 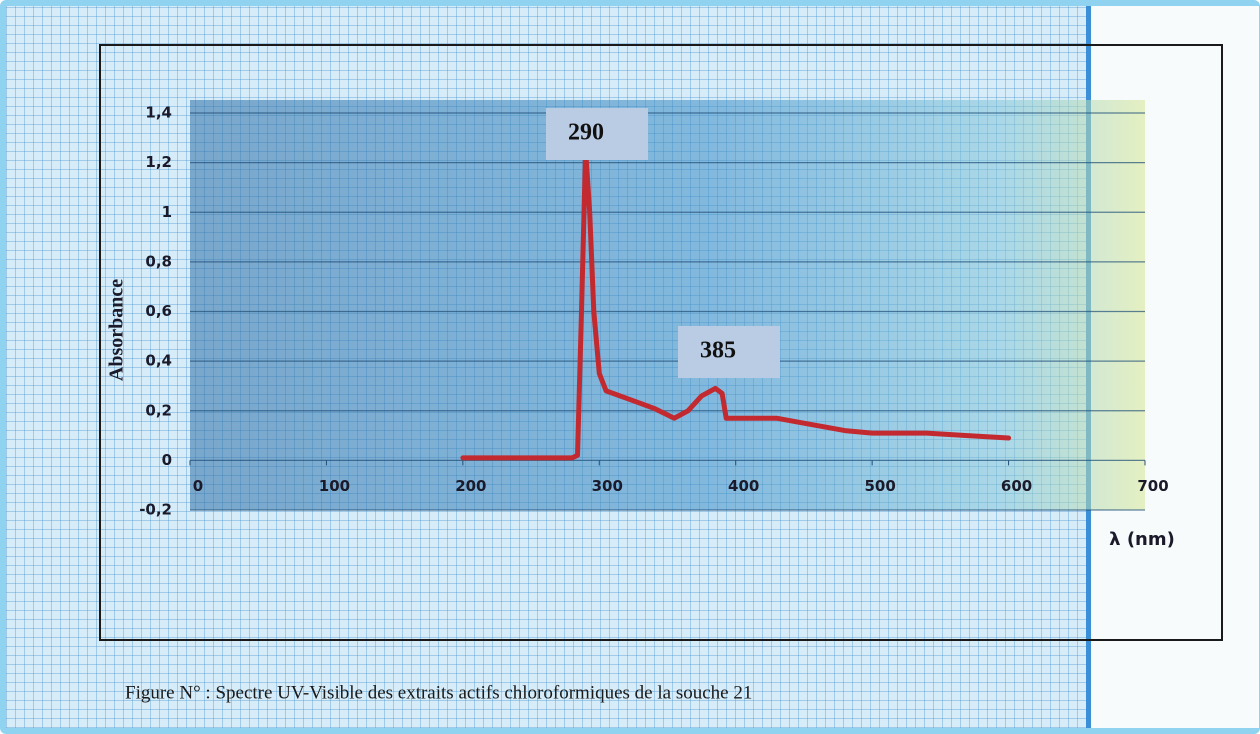 What do you see at coordinates (879, 486) in the screenshot?
I see `x-tick-label: 500` at bounding box center [879, 486].